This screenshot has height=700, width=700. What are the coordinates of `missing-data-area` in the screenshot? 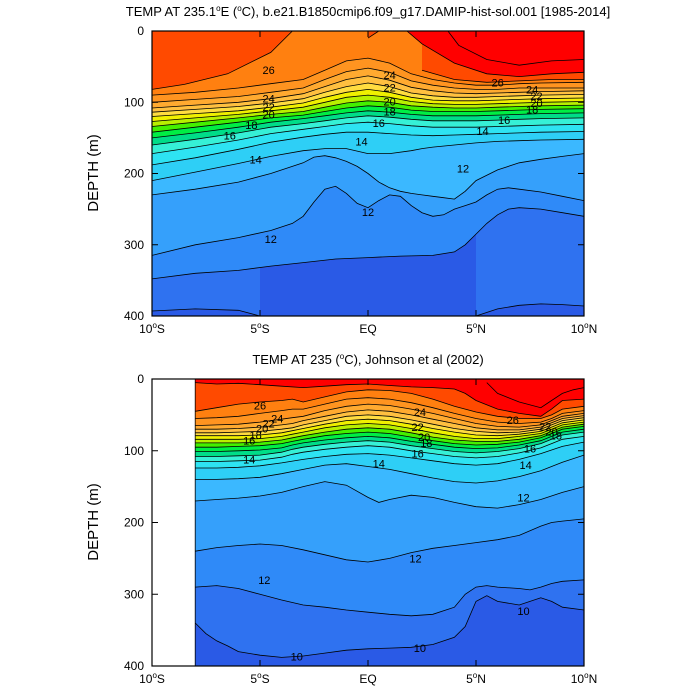 It's located at (174, 522).